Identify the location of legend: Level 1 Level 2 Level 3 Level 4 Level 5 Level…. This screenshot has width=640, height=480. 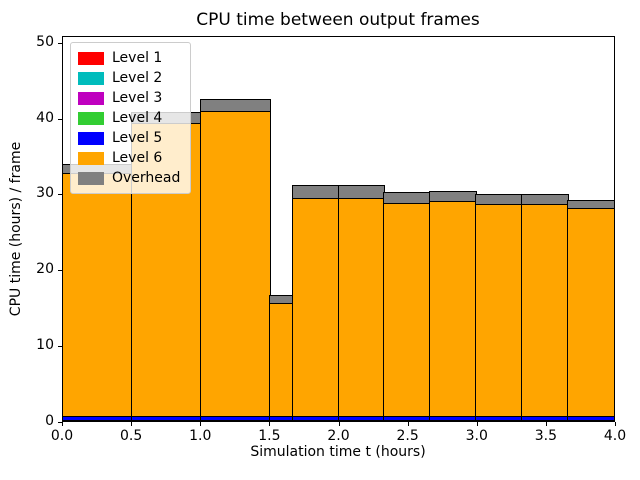
(131, 118).